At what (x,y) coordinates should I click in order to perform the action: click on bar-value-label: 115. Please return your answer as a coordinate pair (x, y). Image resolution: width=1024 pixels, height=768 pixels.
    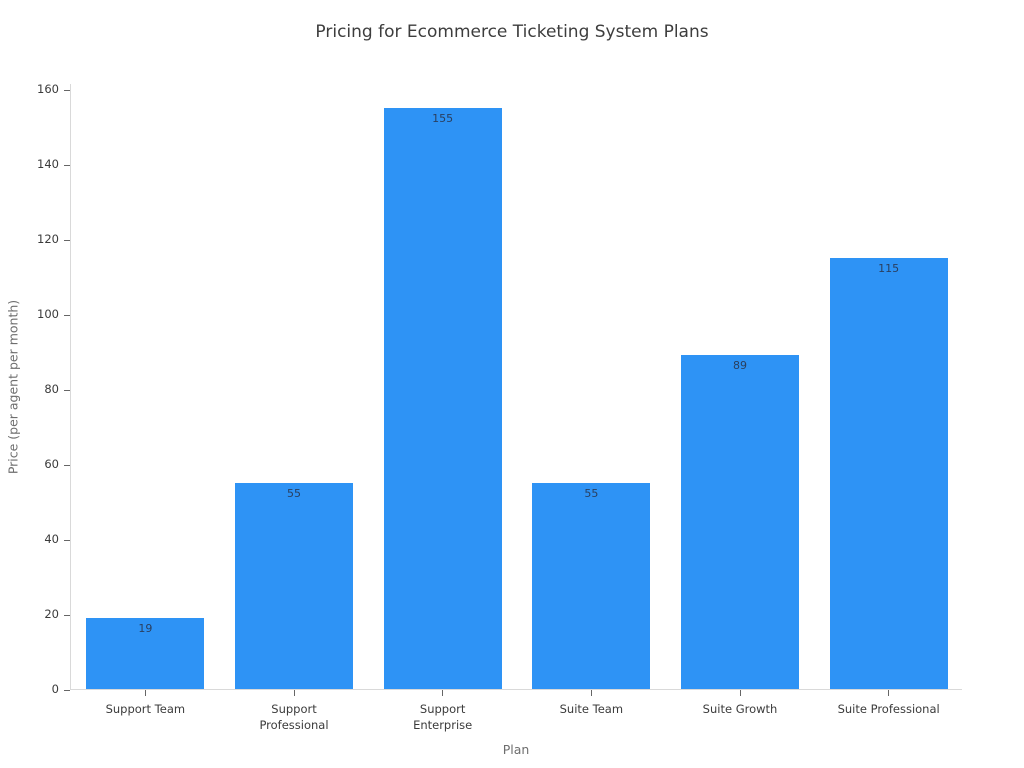
    Looking at the image, I should click on (889, 268).